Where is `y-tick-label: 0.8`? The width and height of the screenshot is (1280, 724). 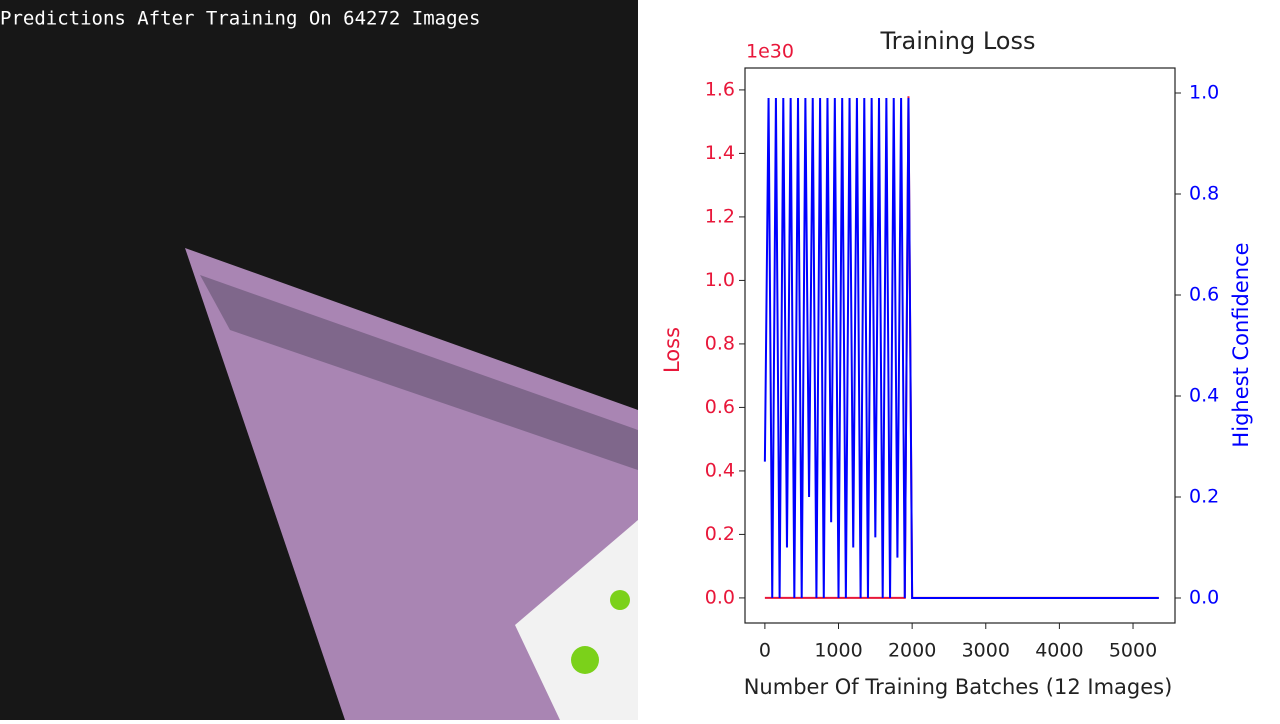
y-tick-label: 0.8 is located at coordinates (720, 343).